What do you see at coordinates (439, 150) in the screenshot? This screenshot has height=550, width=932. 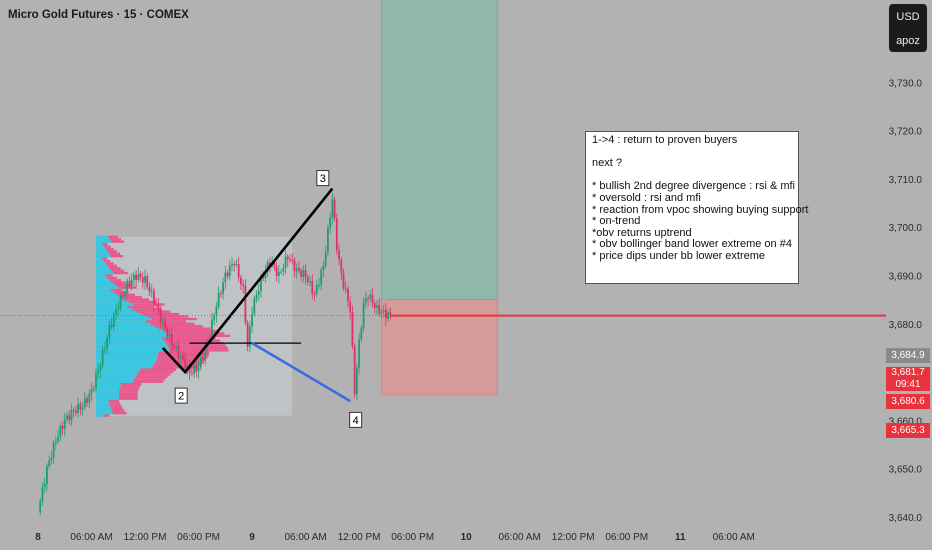 I see `target-zone` at bounding box center [439, 150].